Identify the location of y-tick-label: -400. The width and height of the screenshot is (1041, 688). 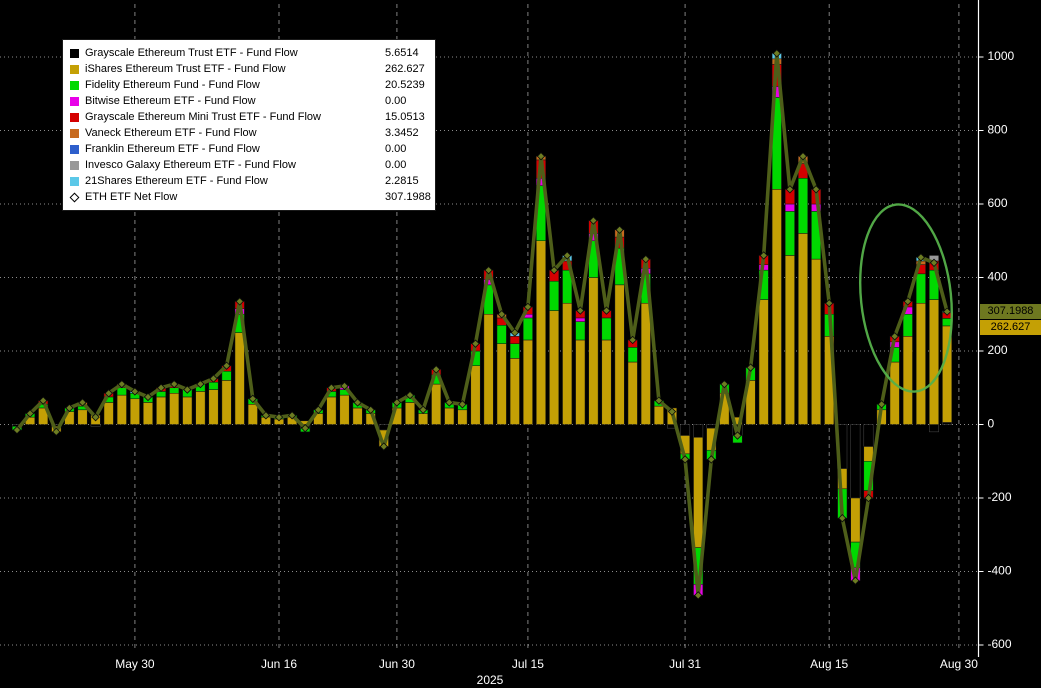
(1000, 571).